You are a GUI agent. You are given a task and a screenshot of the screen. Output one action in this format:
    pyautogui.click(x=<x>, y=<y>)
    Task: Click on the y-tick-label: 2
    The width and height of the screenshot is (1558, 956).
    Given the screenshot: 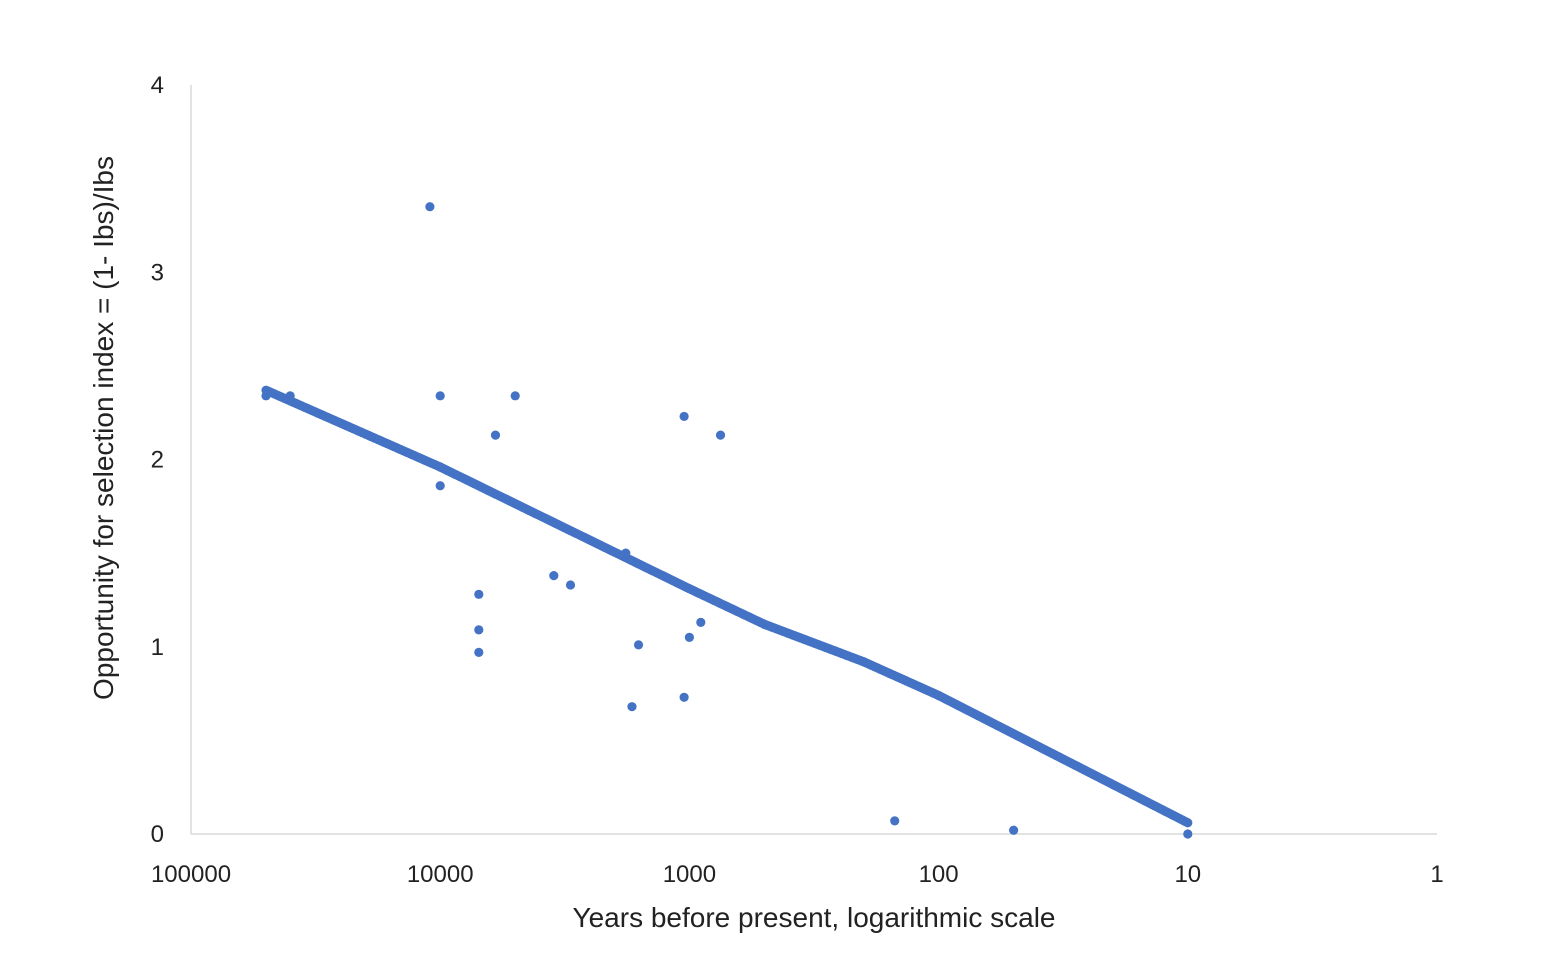 What is the action you would take?
    pyautogui.click(x=157, y=460)
    